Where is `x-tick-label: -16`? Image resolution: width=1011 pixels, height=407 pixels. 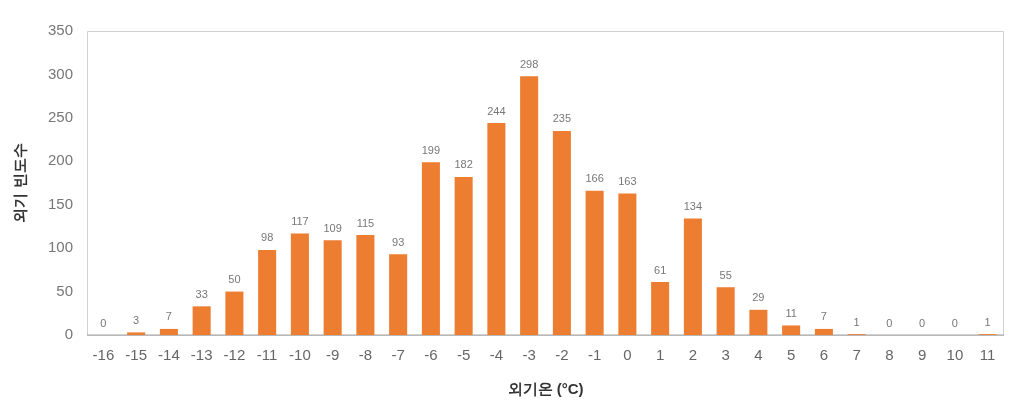
x-tick-label: -16 is located at coordinates (103, 355).